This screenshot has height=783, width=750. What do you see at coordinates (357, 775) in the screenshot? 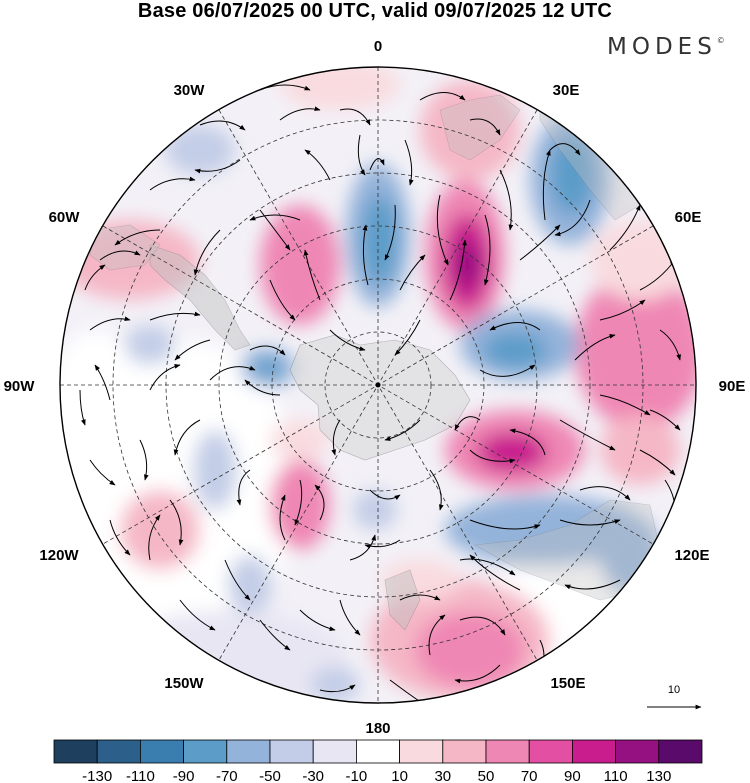
I see `colorbar-tick-label: -10` at bounding box center [357, 775].